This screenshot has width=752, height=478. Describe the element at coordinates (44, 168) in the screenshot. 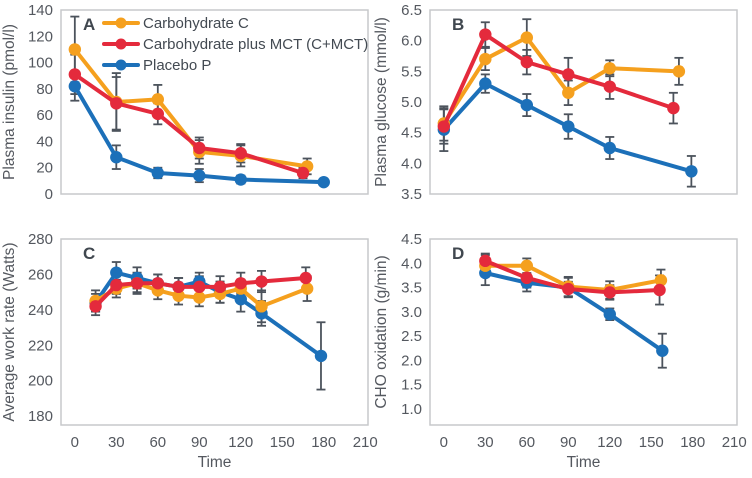

I see `y-tick-label: 20` at that location.